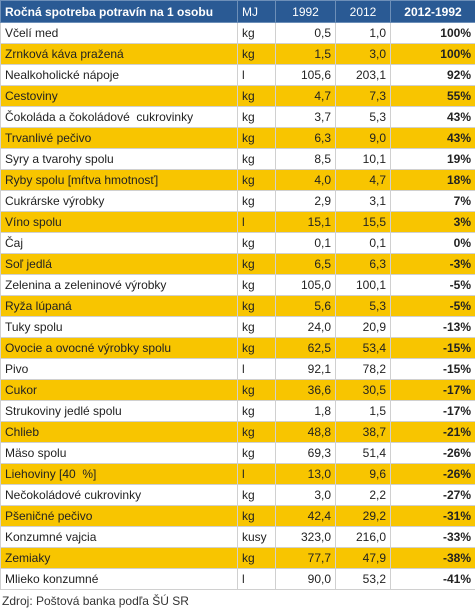  What do you see at coordinates (363, 348) in the screenshot?
I see `table-cell: 53,4` at bounding box center [363, 348].